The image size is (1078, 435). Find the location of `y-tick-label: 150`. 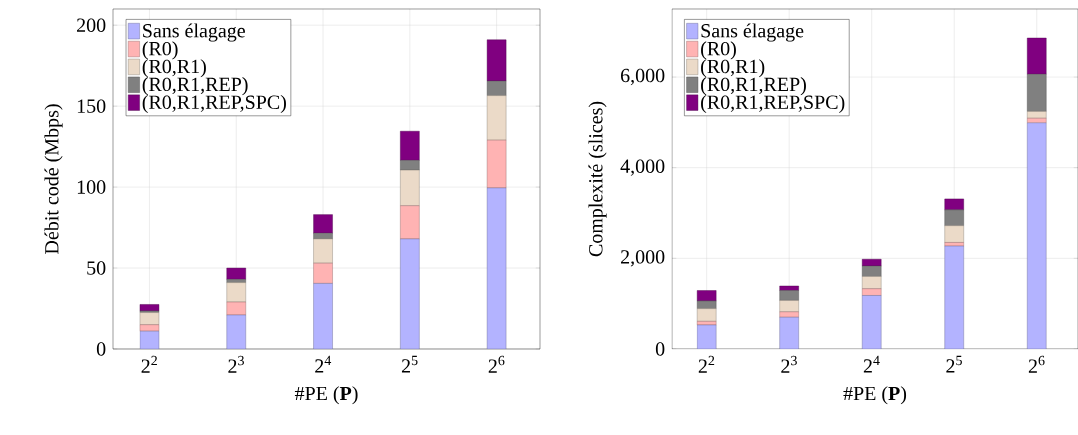

y-tick-label: 150 is located at coordinates (91, 106).